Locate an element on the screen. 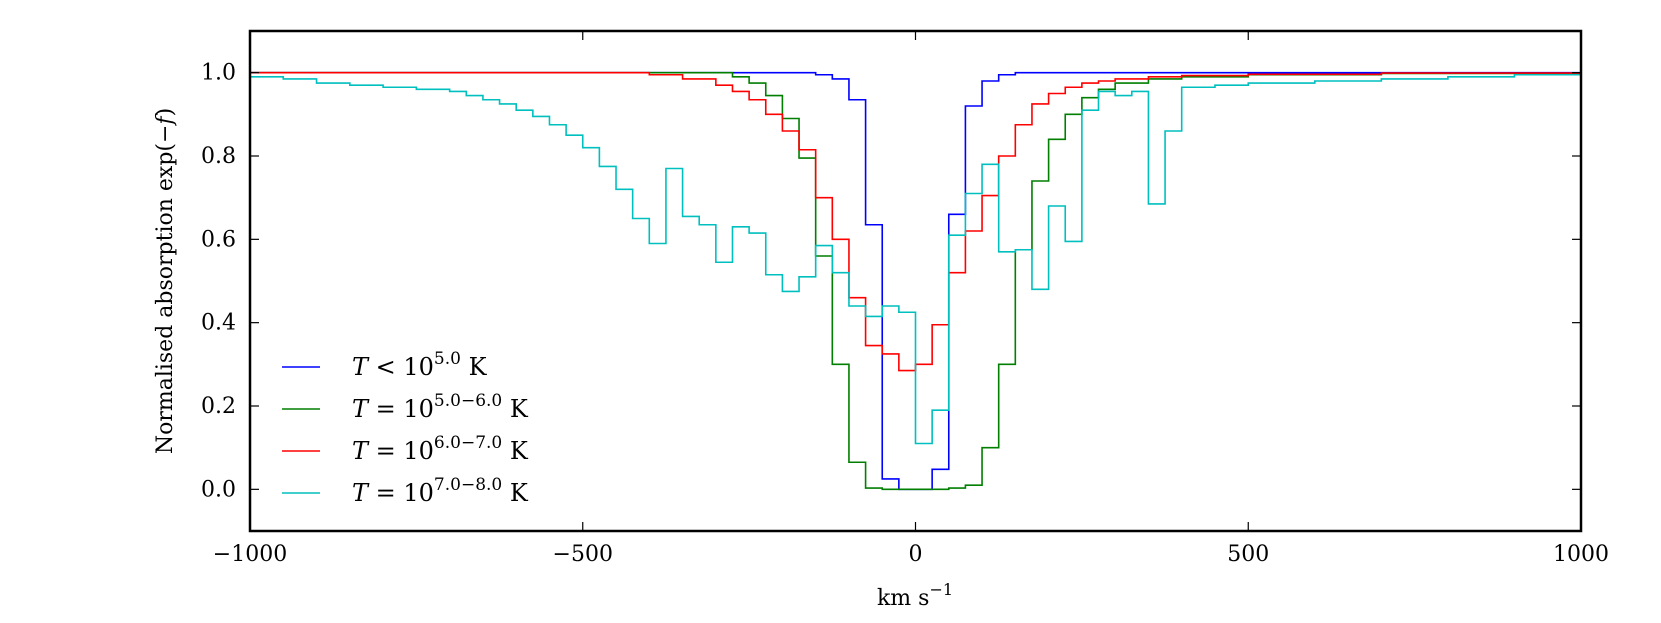 This screenshot has height=623, width=1661. x-tick-label: 1000 is located at coordinates (1581, 554).